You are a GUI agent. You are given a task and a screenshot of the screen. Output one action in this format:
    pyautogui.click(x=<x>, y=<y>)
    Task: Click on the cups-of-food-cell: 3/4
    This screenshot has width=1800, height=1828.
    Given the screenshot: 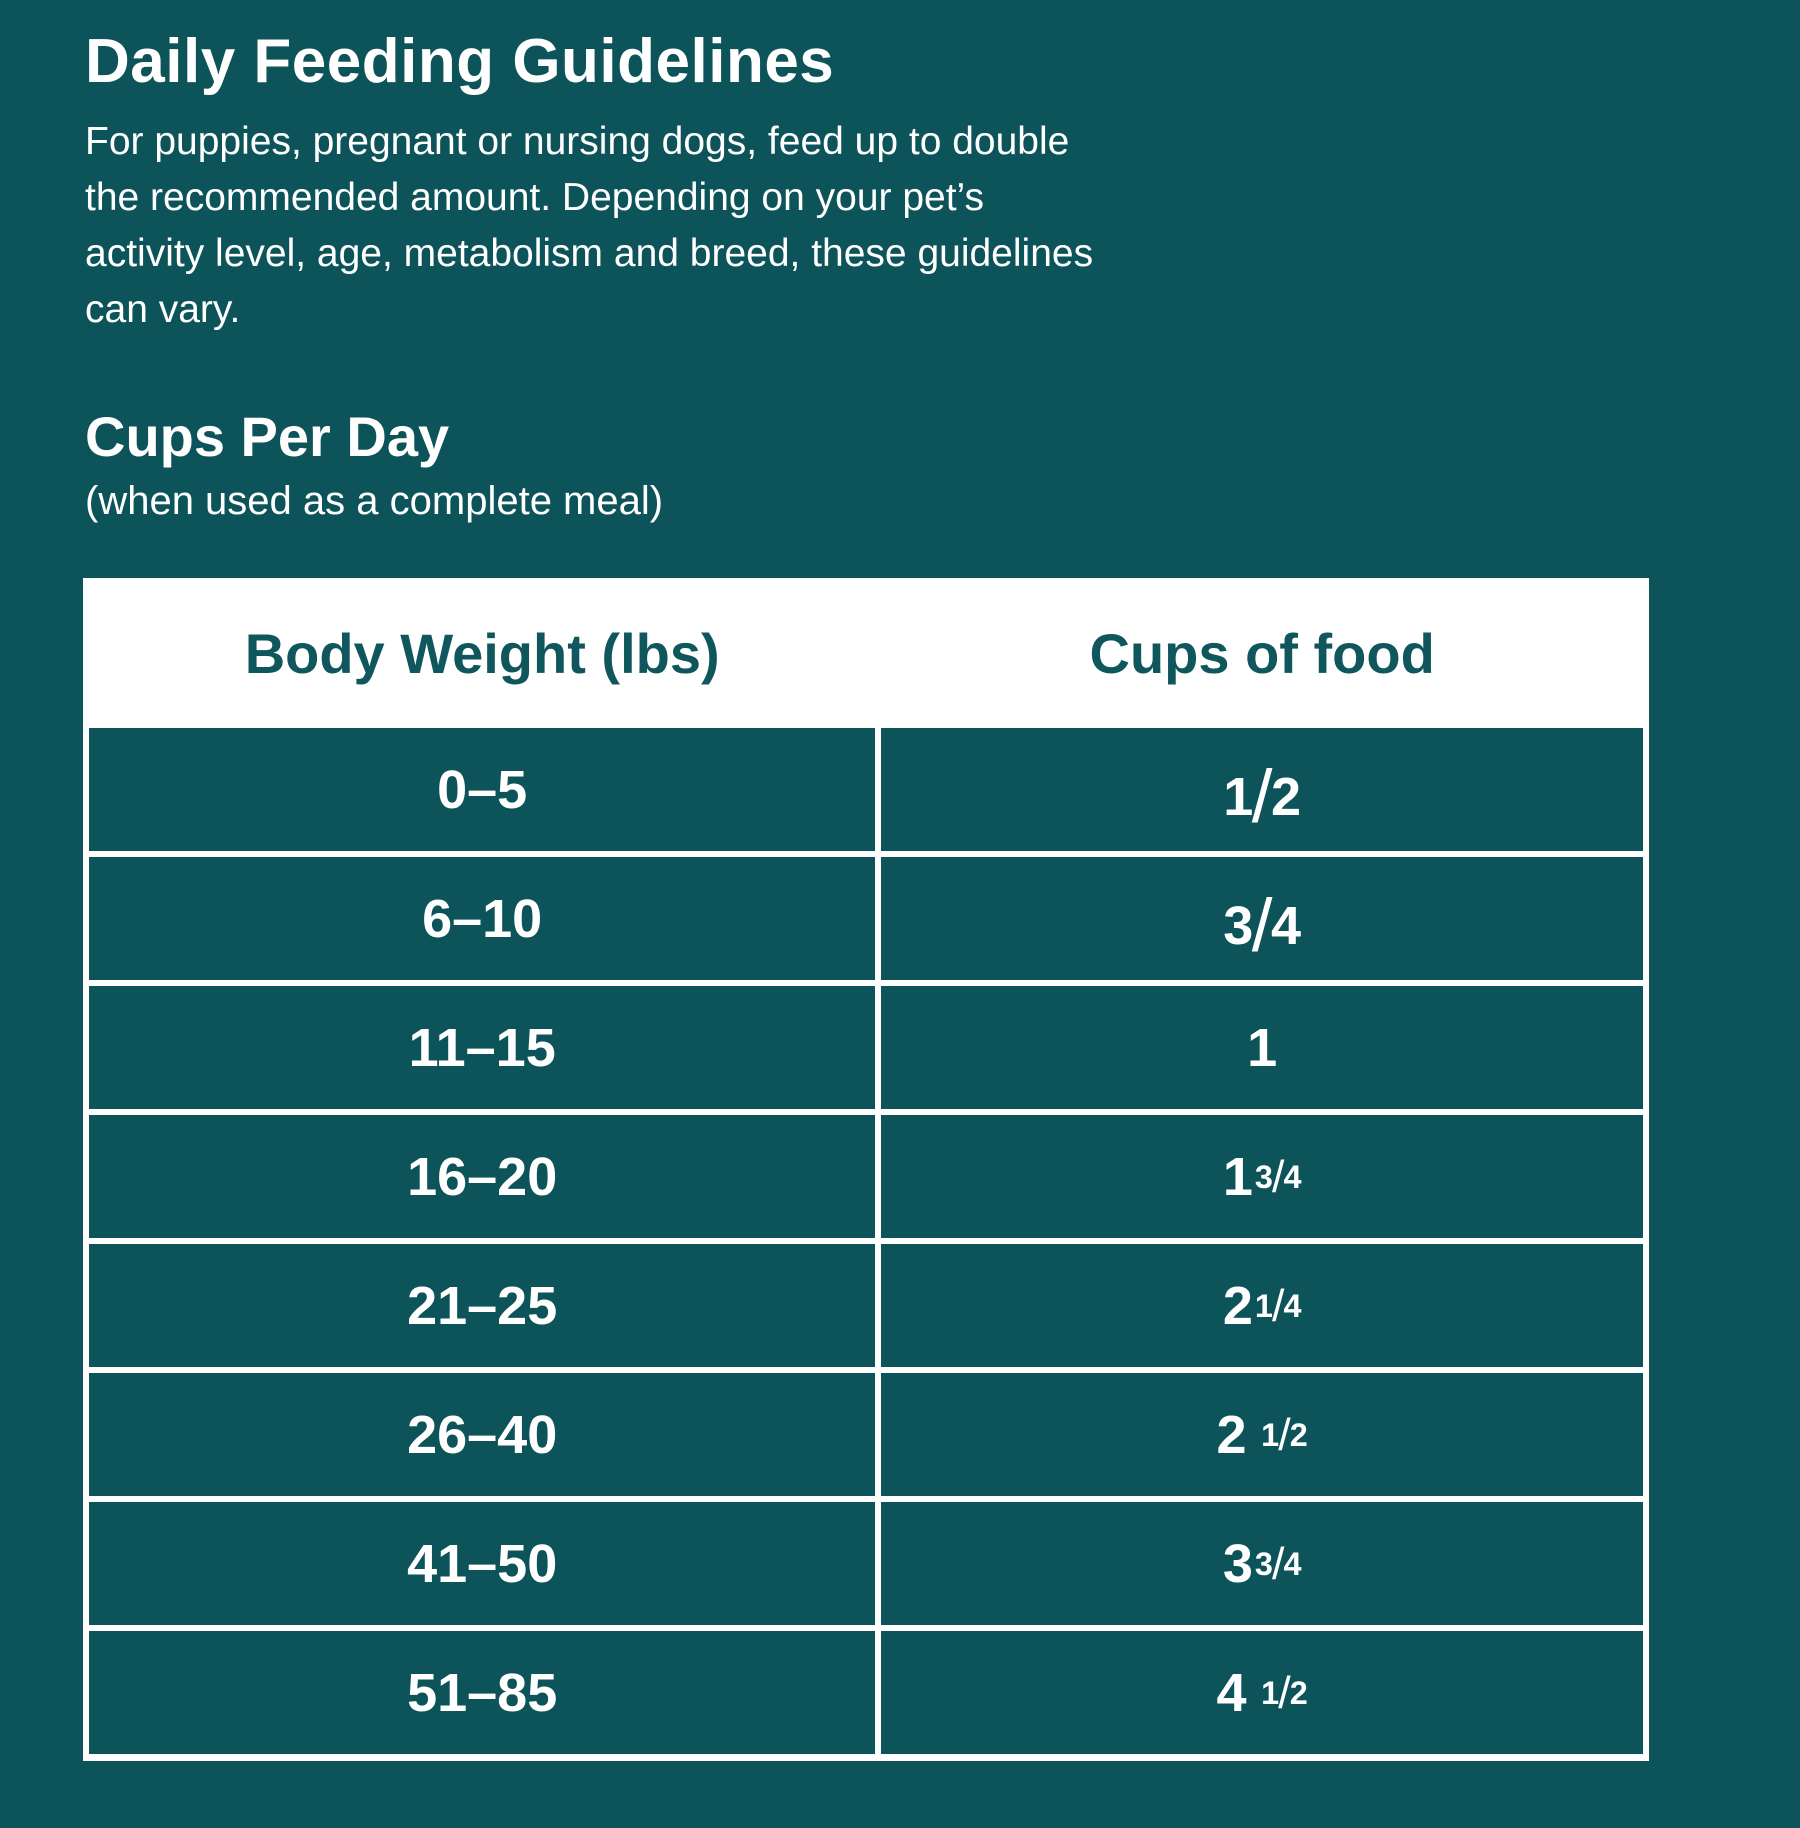 What is the action you would take?
    pyautogui.click(x=1262, y=918)
    